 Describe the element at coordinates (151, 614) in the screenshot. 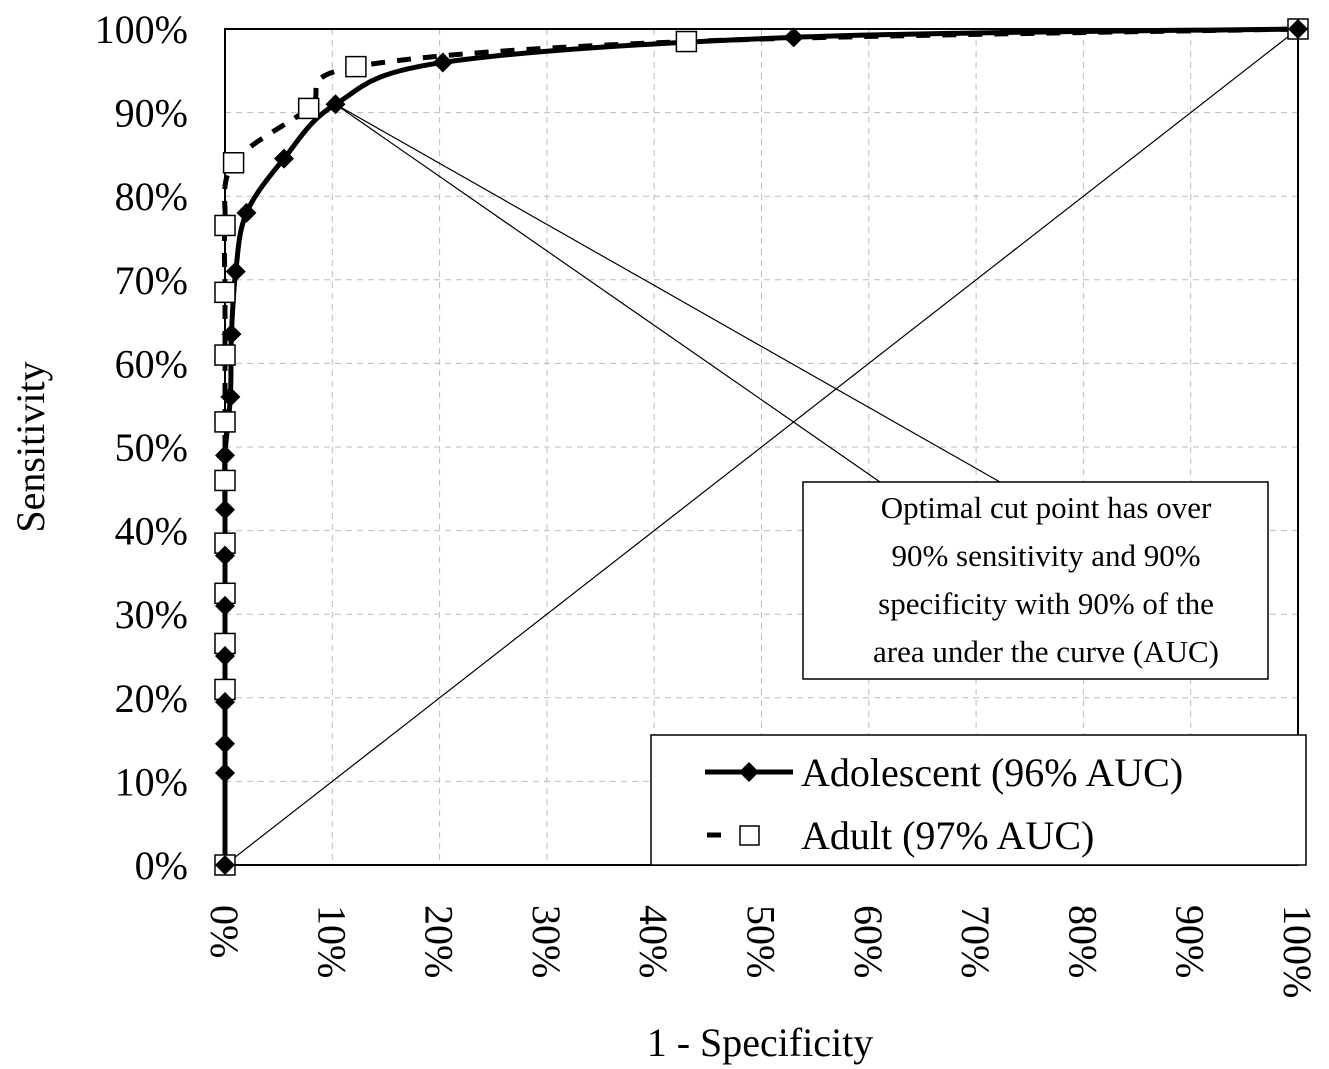

I see `y-tick-label: 30%` at that location.